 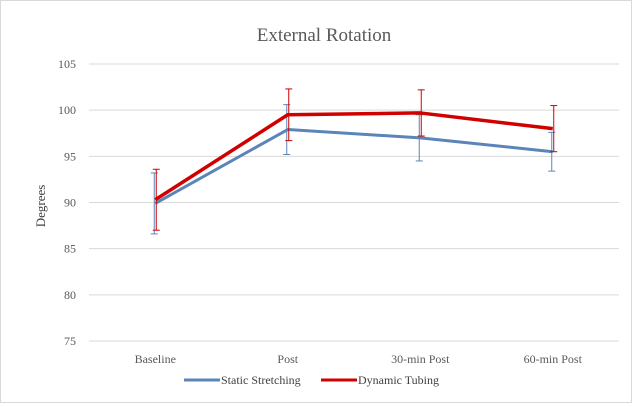 What do you see at coordinates (155, 359) in the screenshot?
I see `x-tick-label: Baseline` at bounding box center [155, 359].